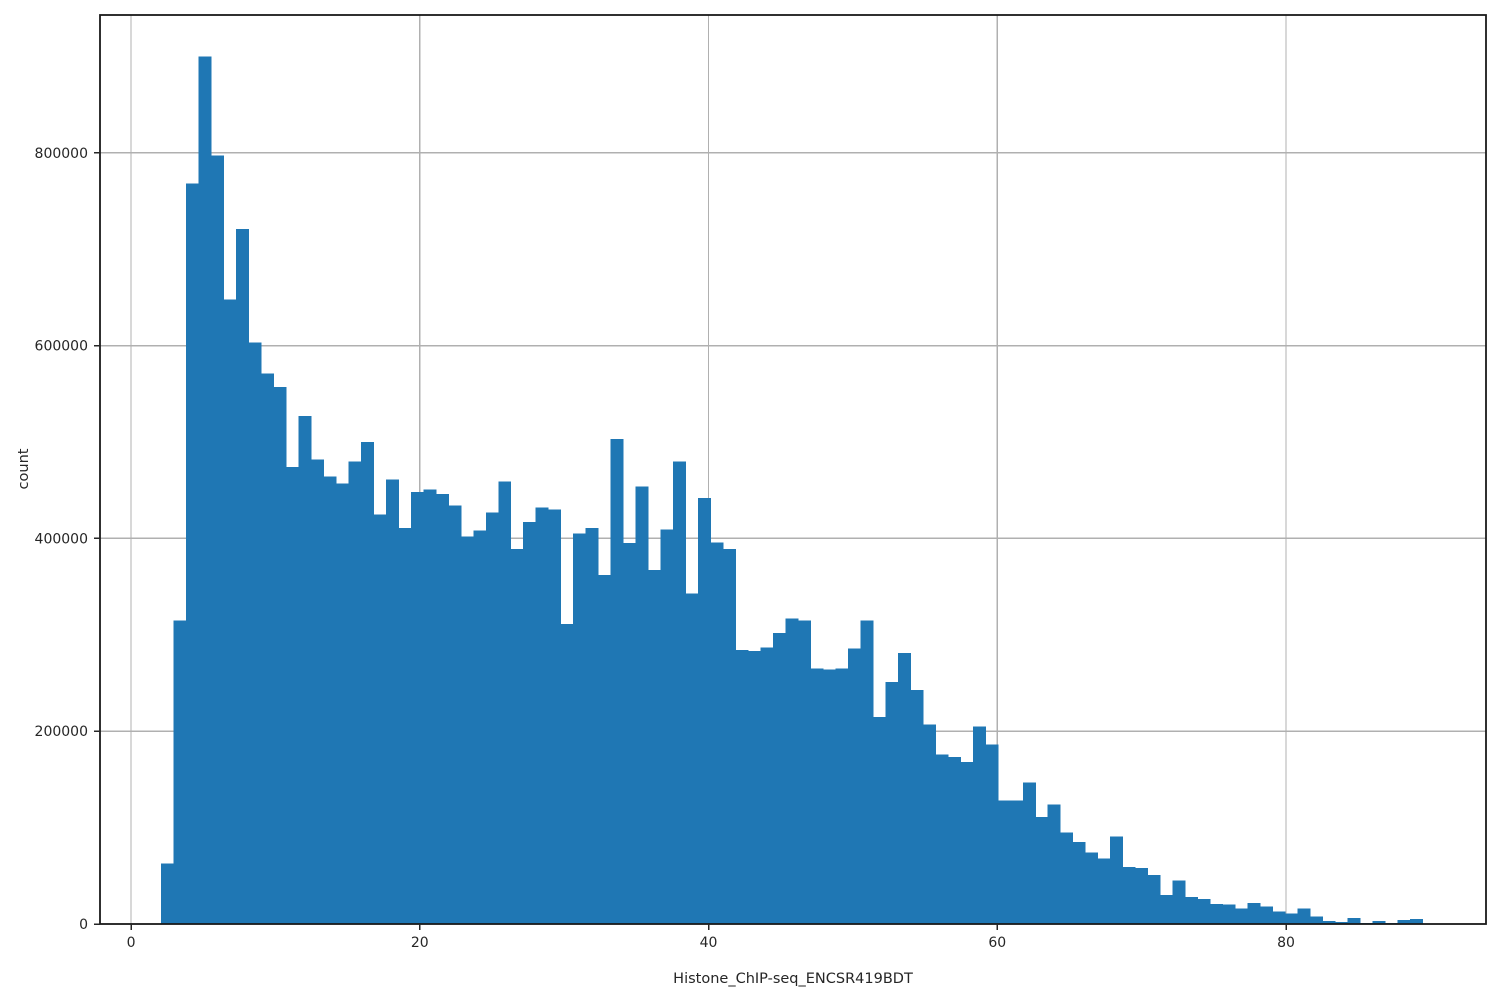  What do you see at coordinates (1286, 943) in the screenshot?
I see `x-tick-label: 80` at bounding box center [1286, 943].